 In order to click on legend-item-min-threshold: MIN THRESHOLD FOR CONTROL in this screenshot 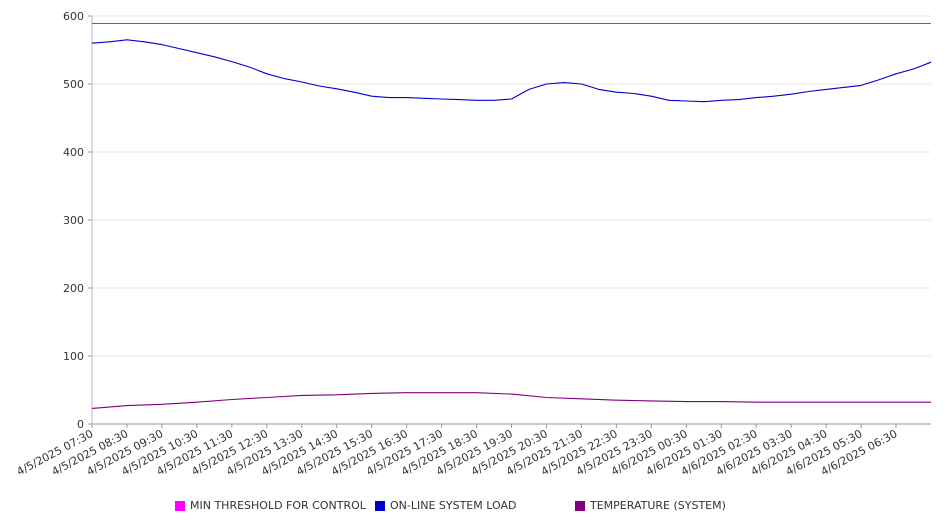, I will do `click(270, 505)`.